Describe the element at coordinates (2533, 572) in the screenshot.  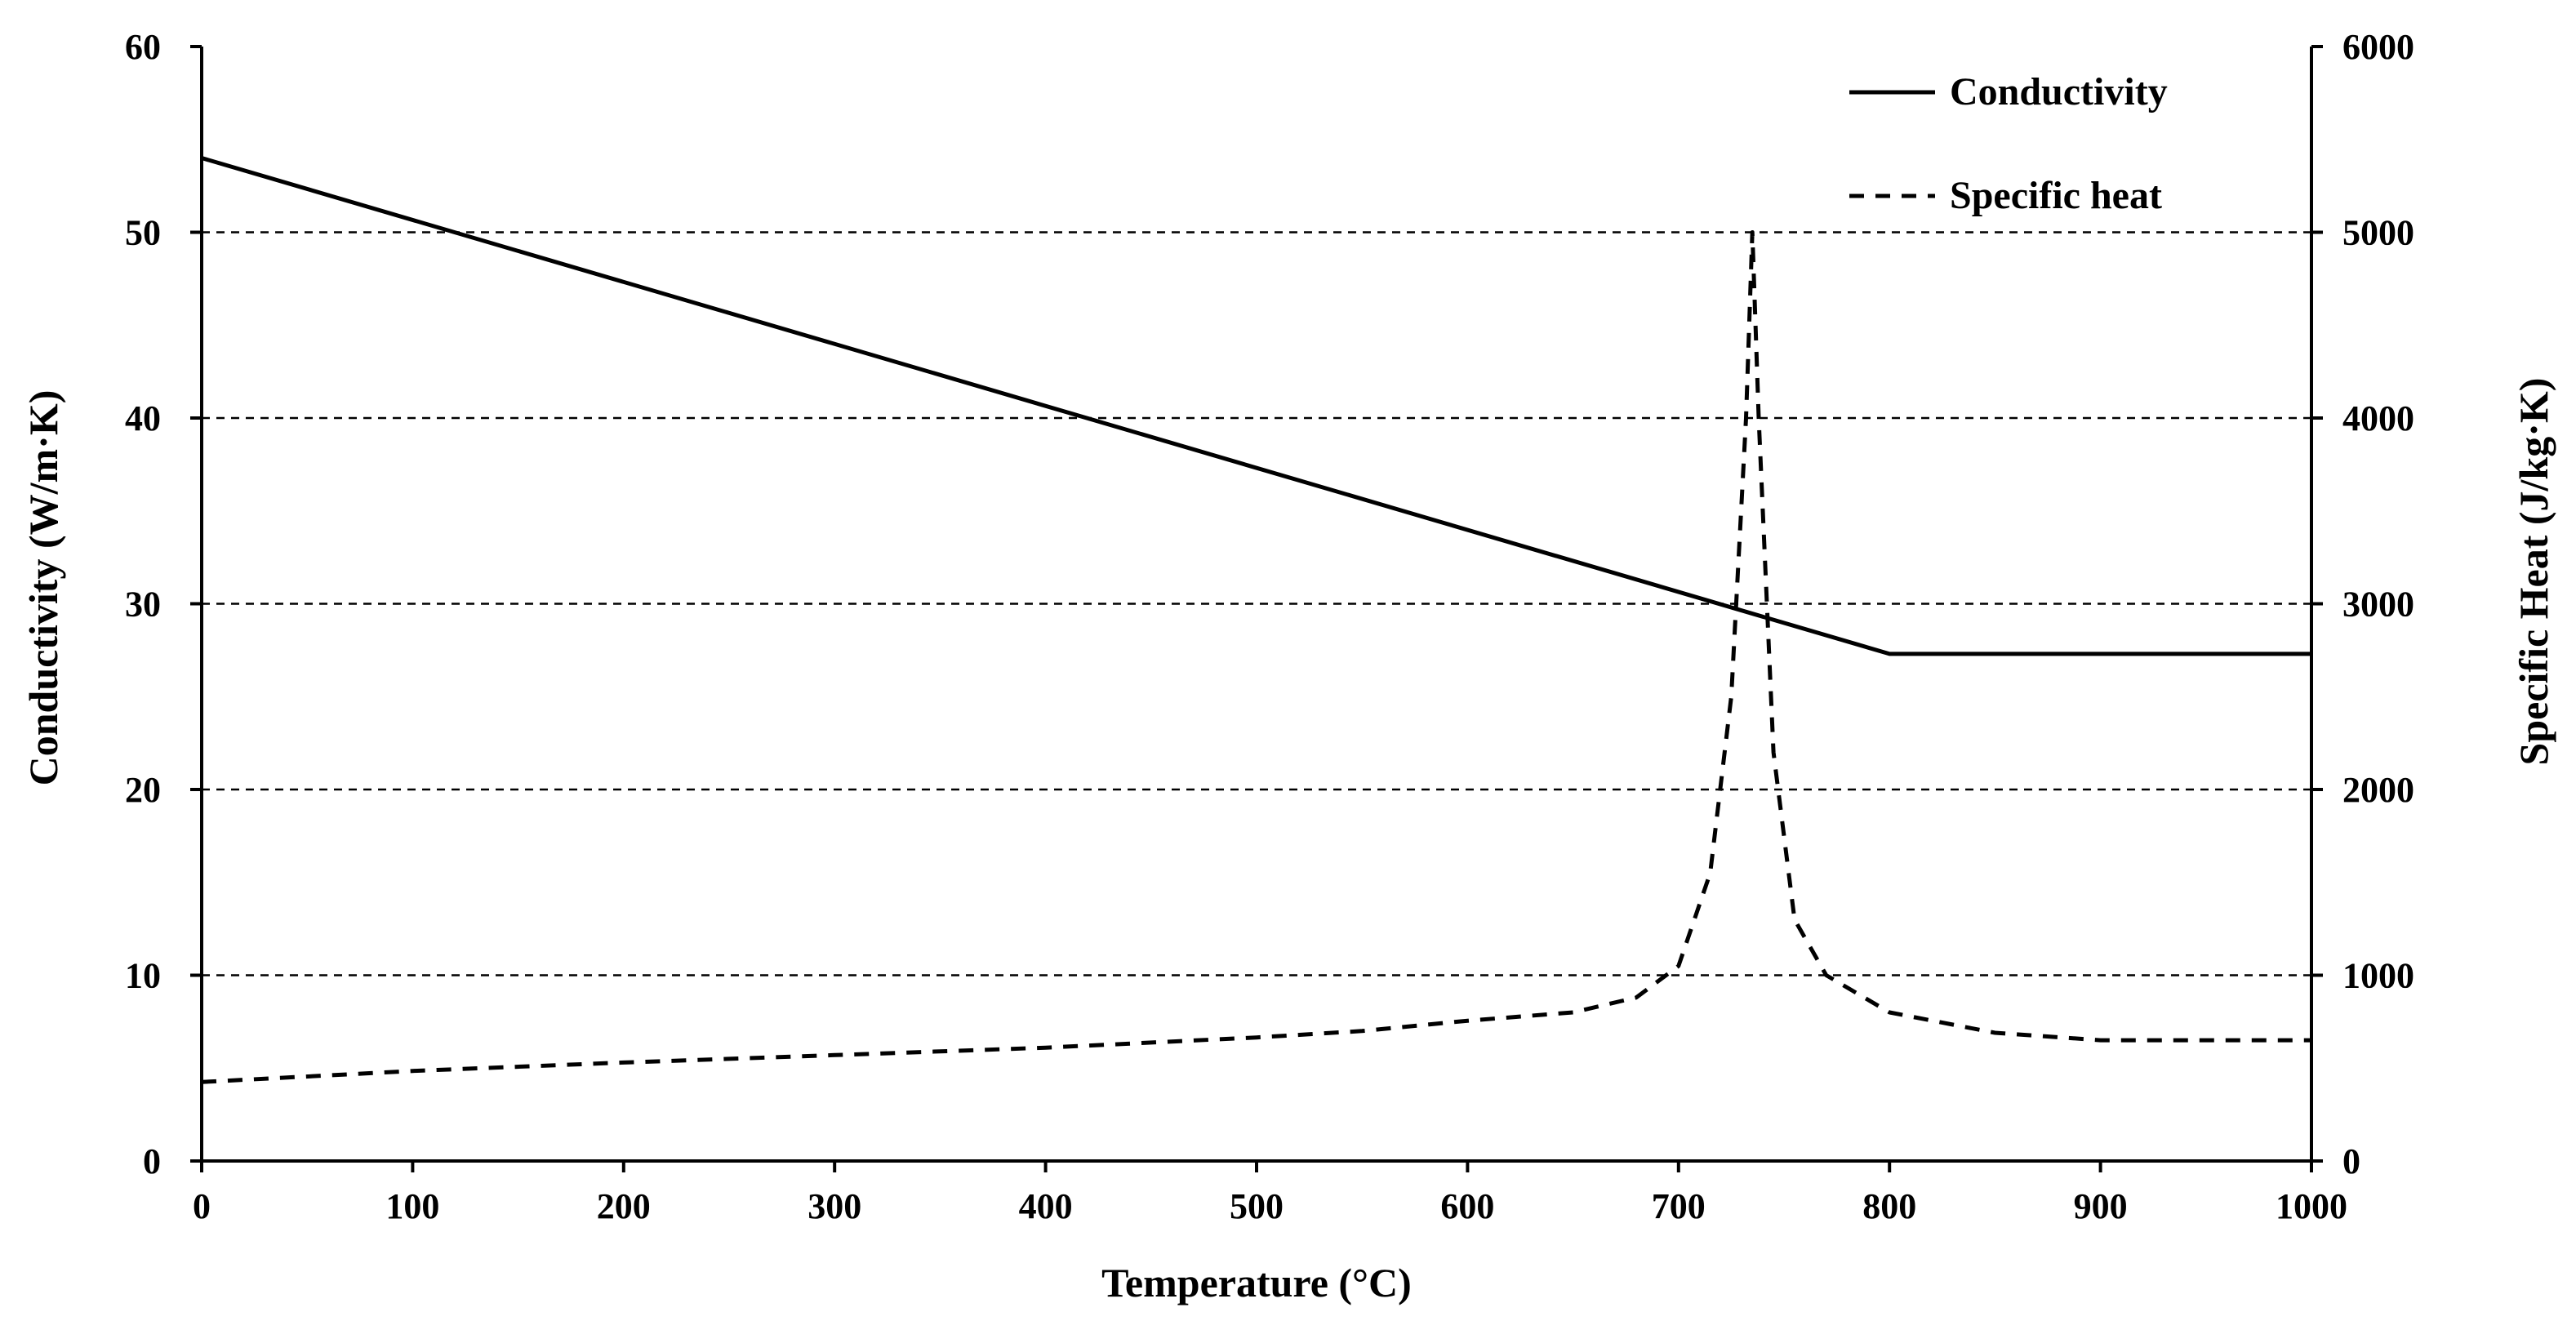
I see `y-axis-right-title: Specific Heat (J/kg·K)` at that location.